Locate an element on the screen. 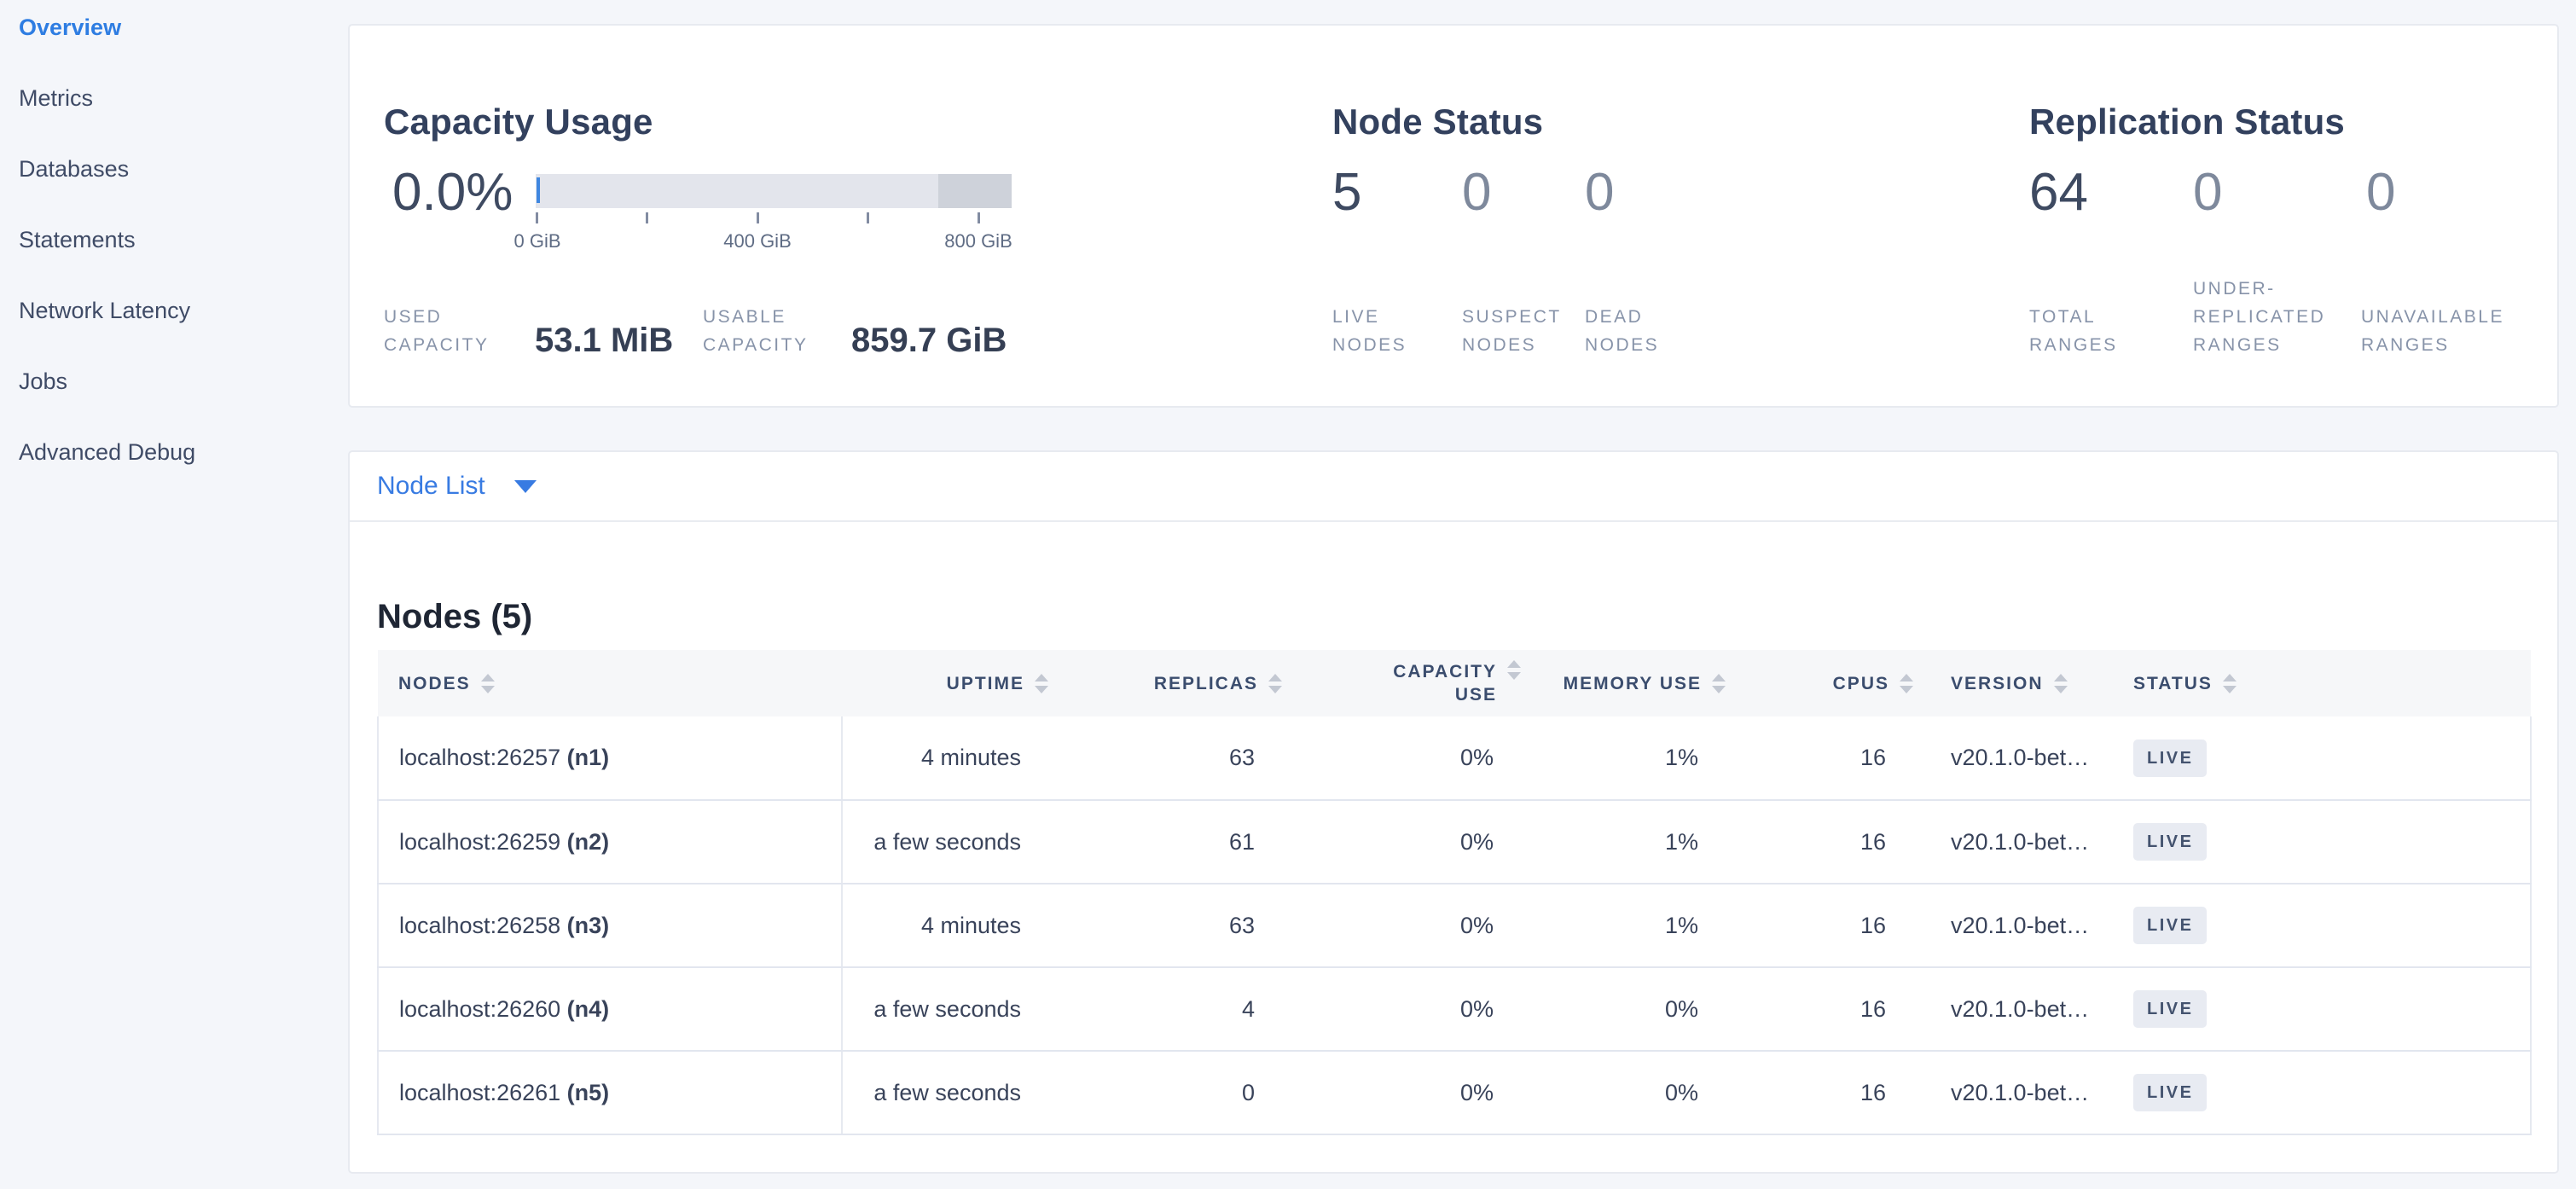 Image resolution: width=2576 pixels, height=1189 pixels. column-header-nodes: NODES is located at coordinates (610, 683).